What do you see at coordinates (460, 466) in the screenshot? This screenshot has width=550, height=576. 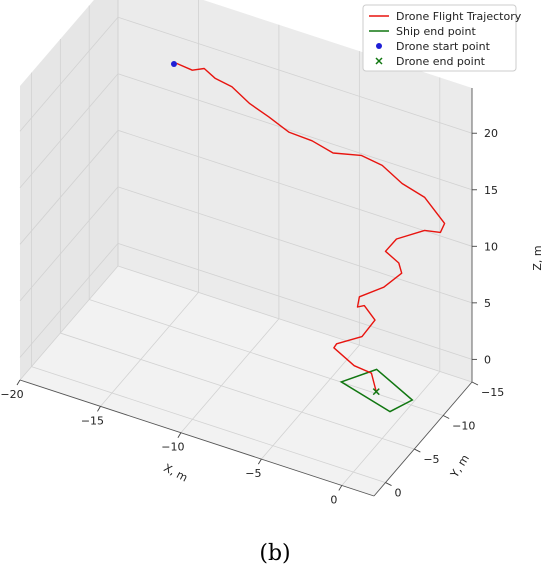 I see `y-axis-label: Y, m` at bounding box center [460, 466].